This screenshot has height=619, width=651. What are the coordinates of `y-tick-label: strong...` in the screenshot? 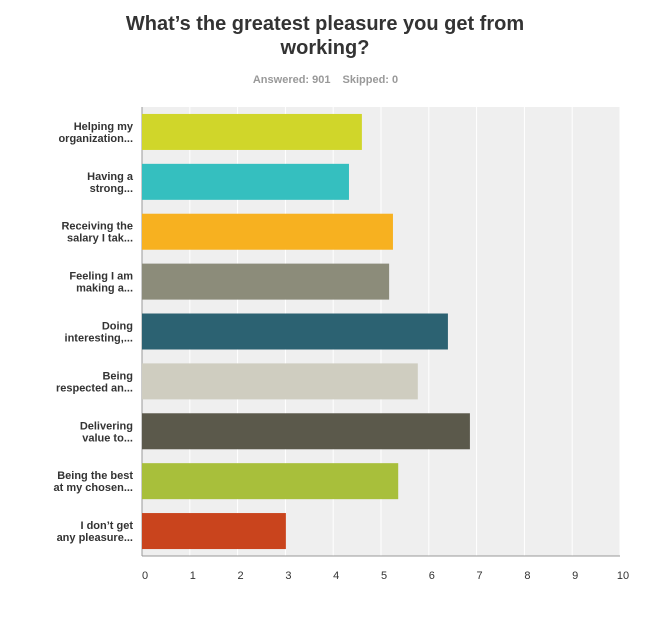 It's located at (111, 189).